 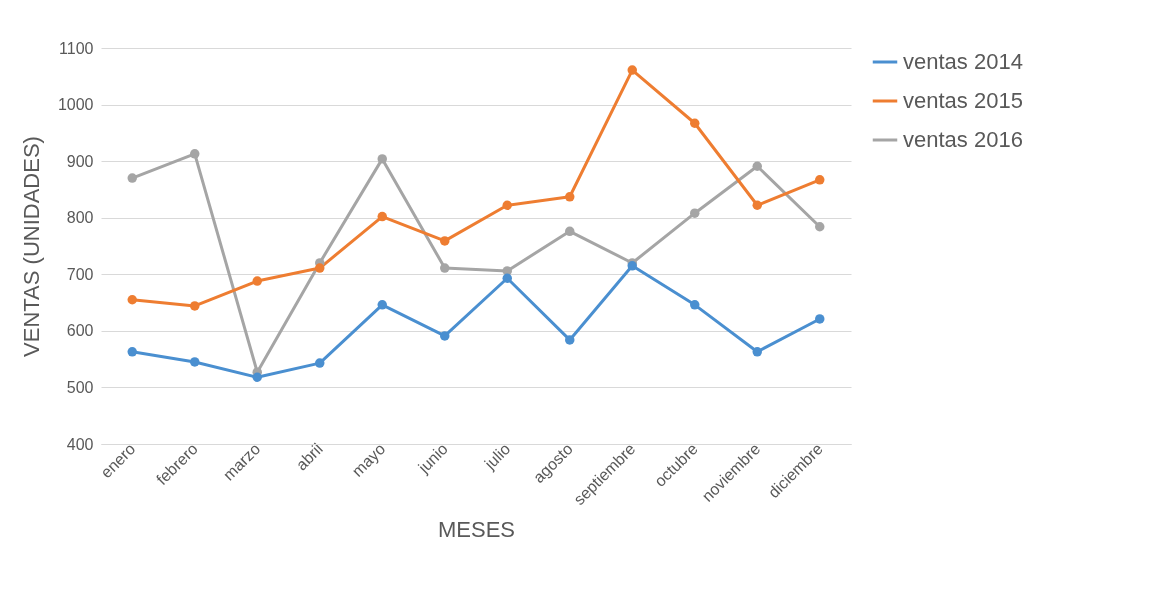 What do you see at coordinates (963, 61) in the screenshot?
I see `legend-label: ventas 2014` at bounding box center [963, 61].